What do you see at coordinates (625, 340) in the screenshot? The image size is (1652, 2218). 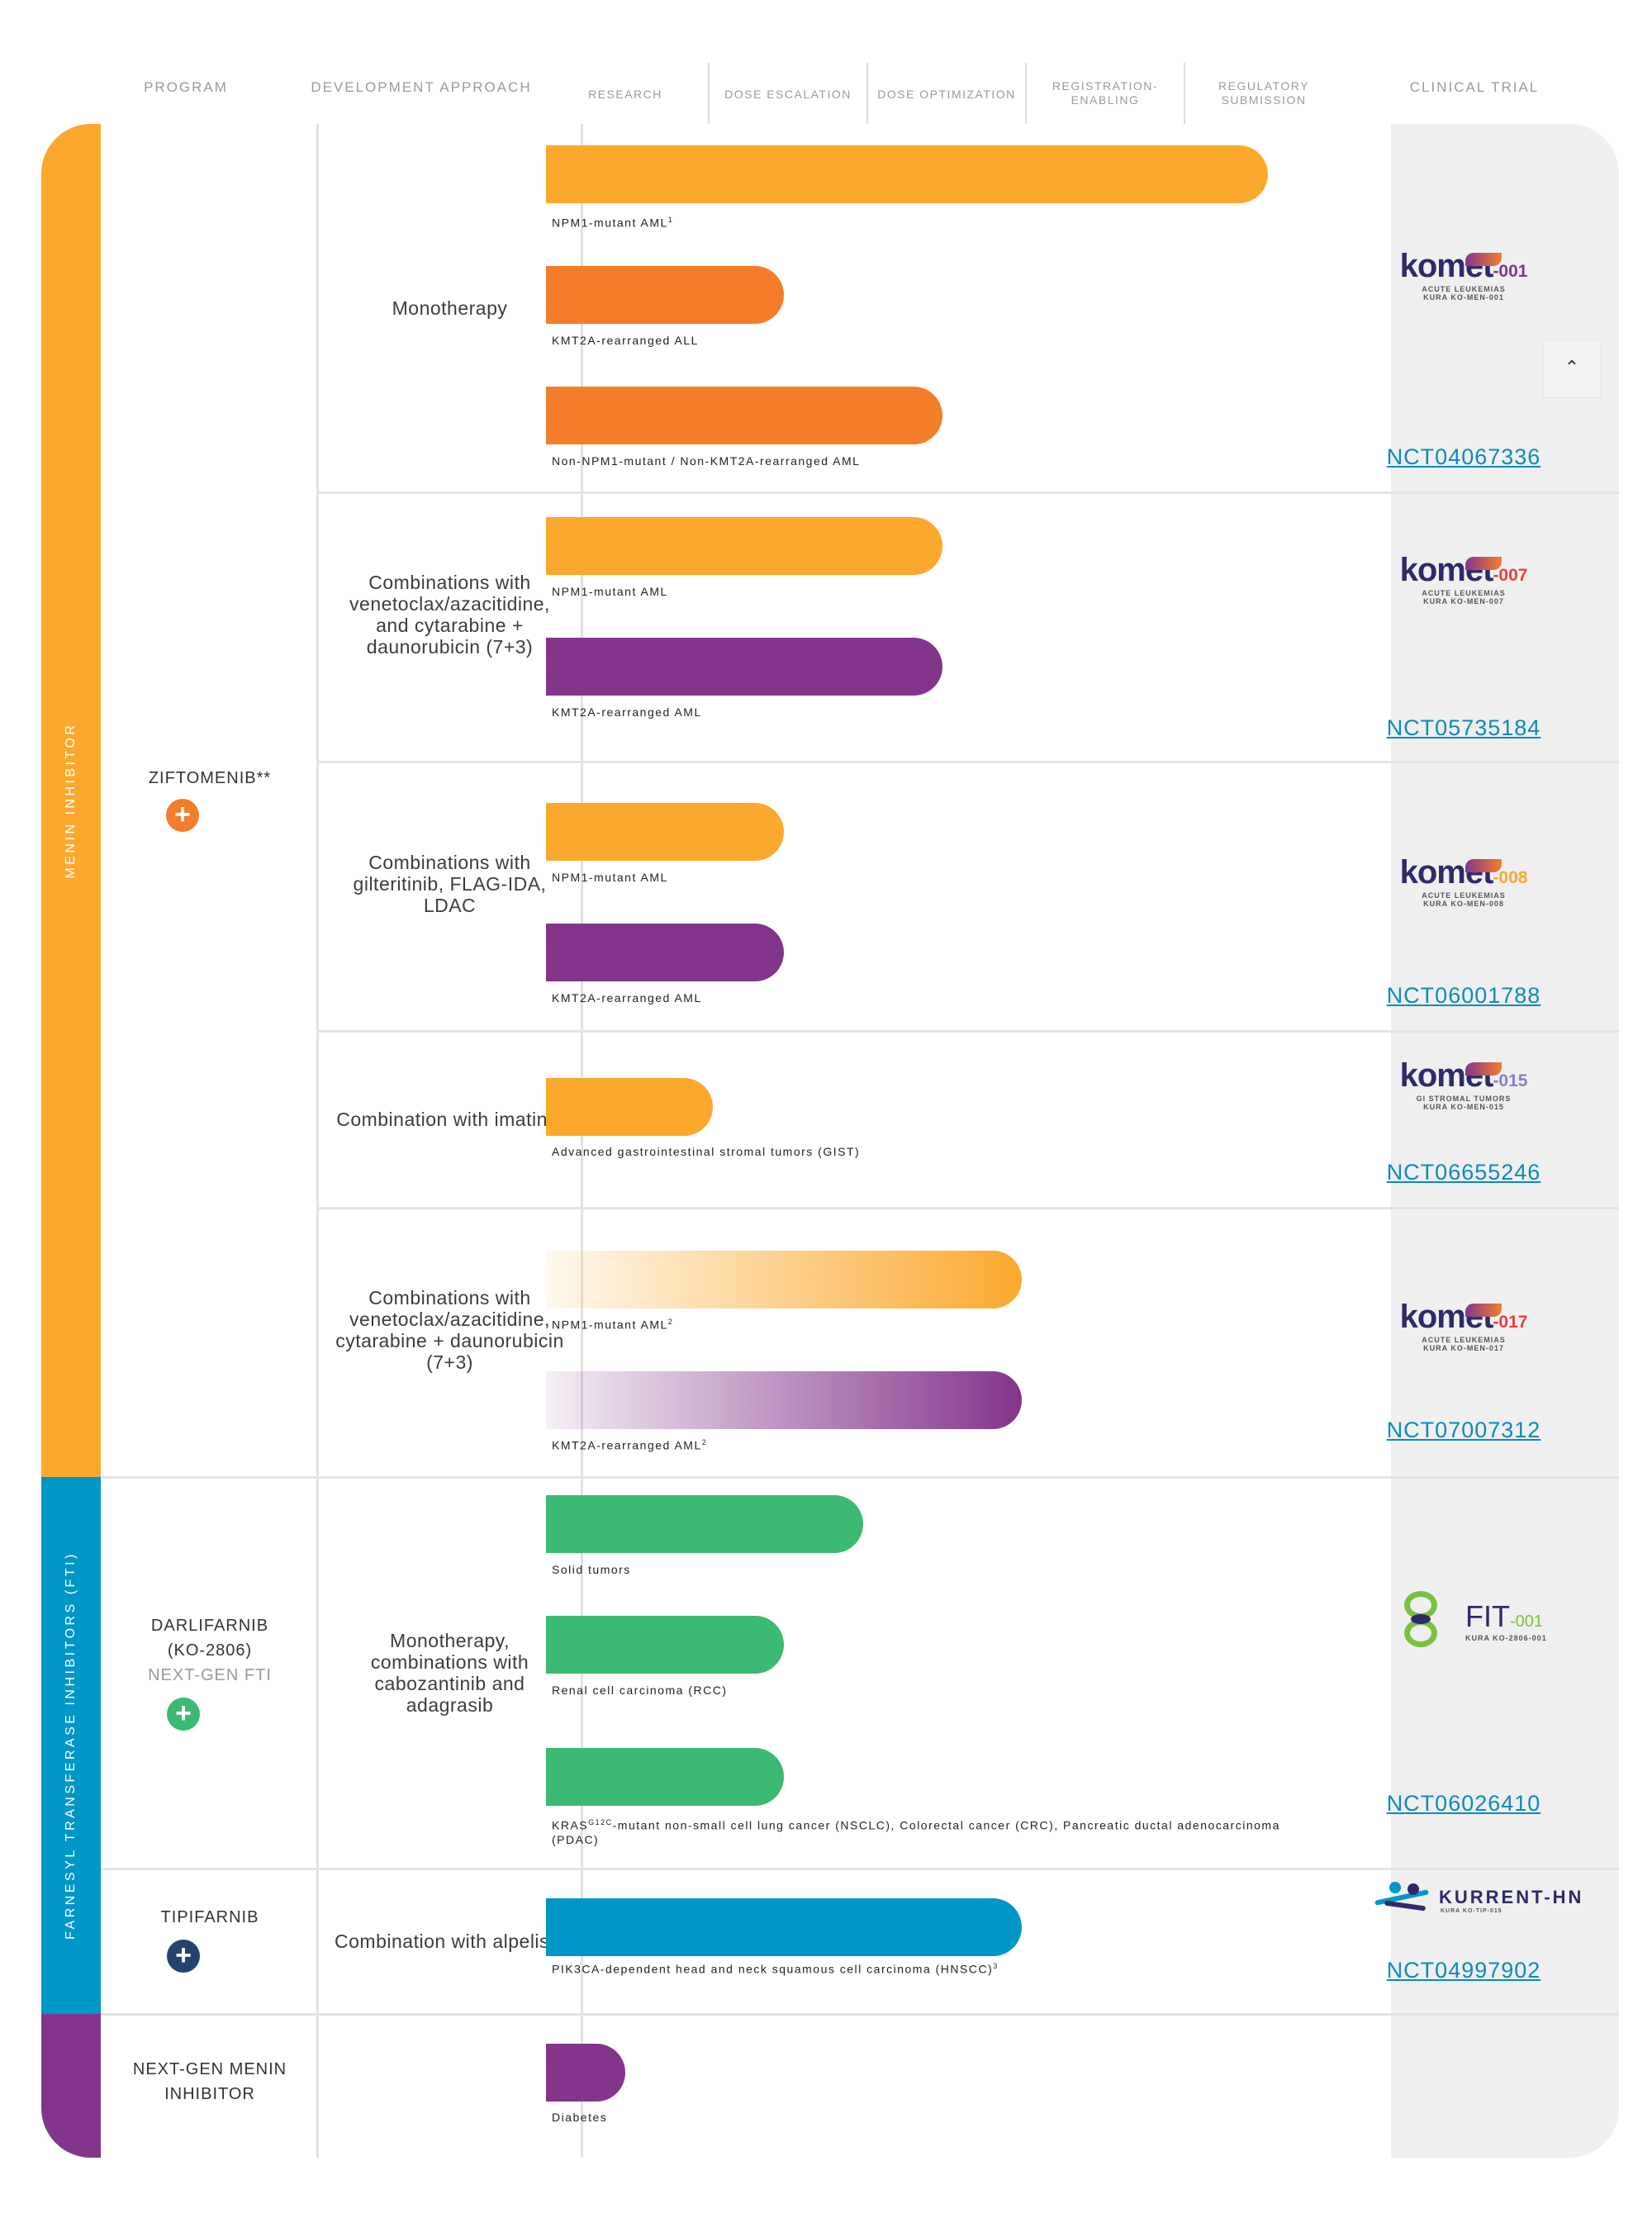 I see `bar-label: KMT2A-rearranged ALL` at bounding box center [625, 340].